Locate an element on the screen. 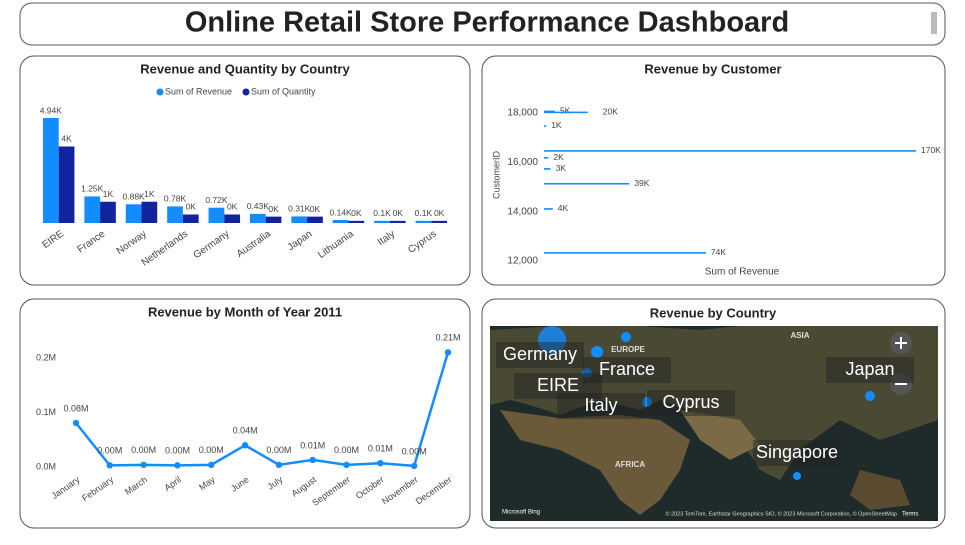 Image resolution: width=965 pixels, height=545 pixels. y-tick-label: 12,000 is located at coordinates (522, 261).